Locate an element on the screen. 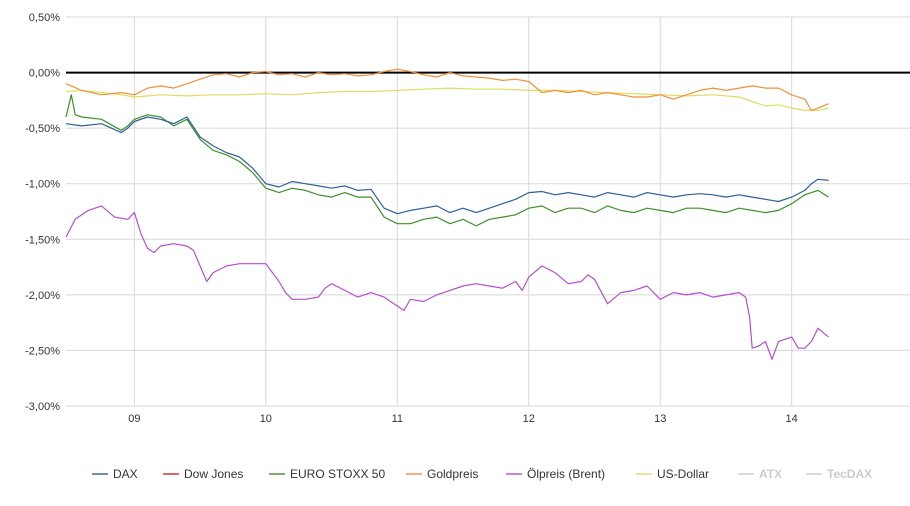 The width and height of the screenshot is (910, 506). legend-label: Ölpreis (Brent) is located at coordinates (566, 474).